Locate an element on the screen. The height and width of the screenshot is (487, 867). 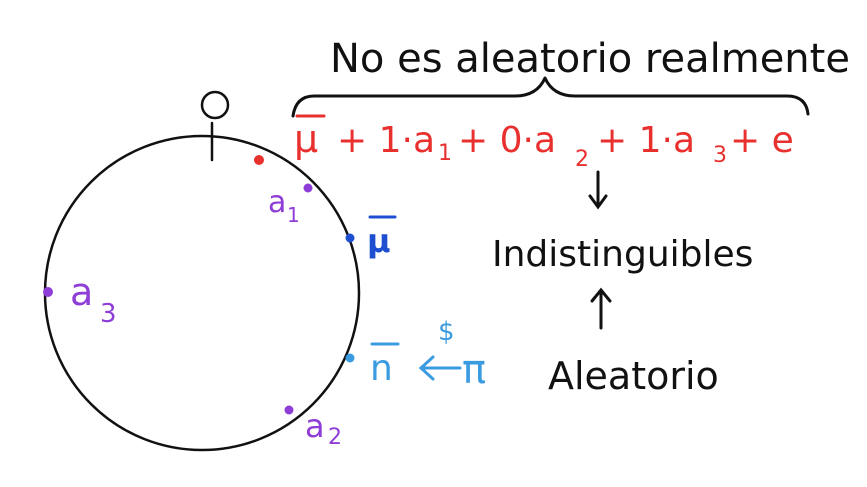
label-mu-text: μ is located at coordinates (379, 241).